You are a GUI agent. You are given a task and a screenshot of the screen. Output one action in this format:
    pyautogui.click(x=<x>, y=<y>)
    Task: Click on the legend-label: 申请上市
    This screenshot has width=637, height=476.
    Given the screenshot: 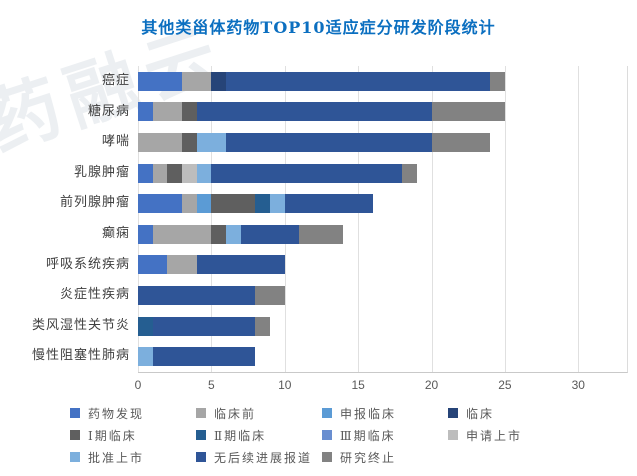 What is the action you would take?
    pyautogui.click(x=494, y=435)
    